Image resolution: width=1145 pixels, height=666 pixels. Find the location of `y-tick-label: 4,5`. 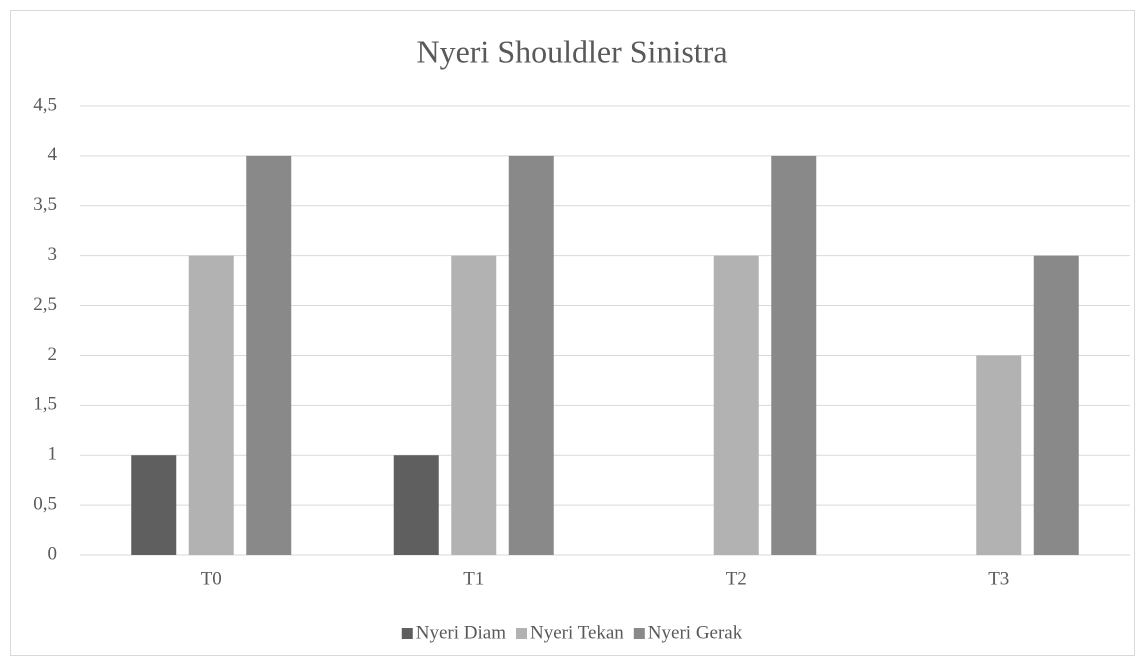

y-tick-label: 4,5 is located at coordinates (45, 104).